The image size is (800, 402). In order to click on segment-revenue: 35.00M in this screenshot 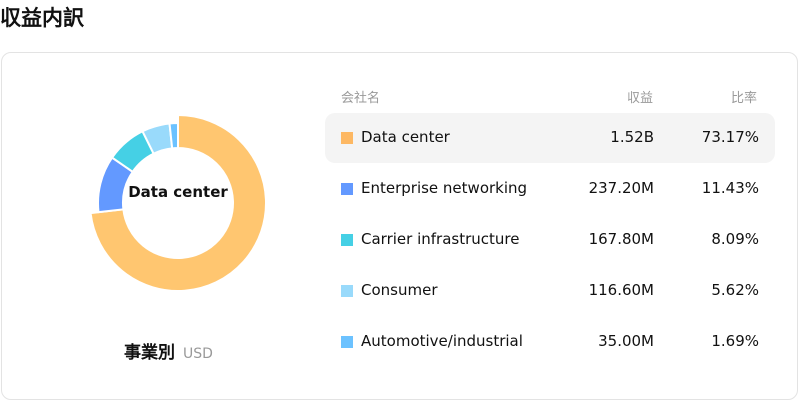, I will do `click(626, 341)`.